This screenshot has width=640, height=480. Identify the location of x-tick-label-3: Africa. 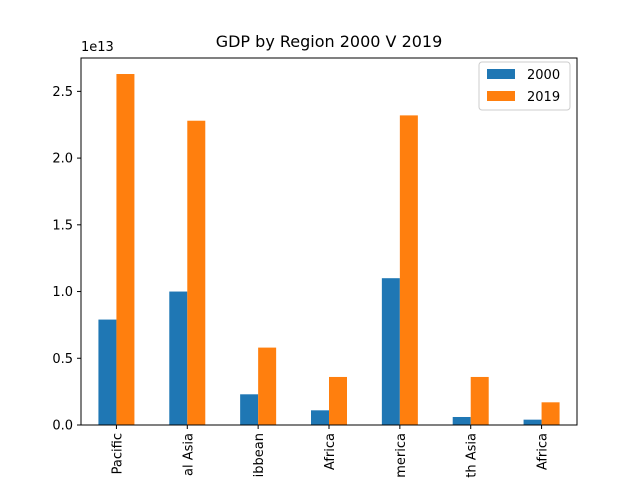
(330, 451).